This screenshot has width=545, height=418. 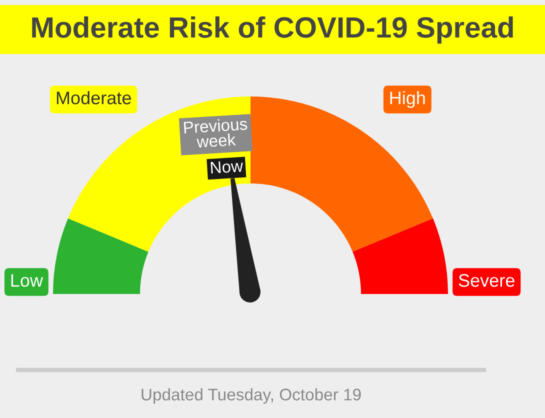 What do you see at coordinates (227, 167) in the screenshot?
I see `text: Now` at bounding box center [227, 167].